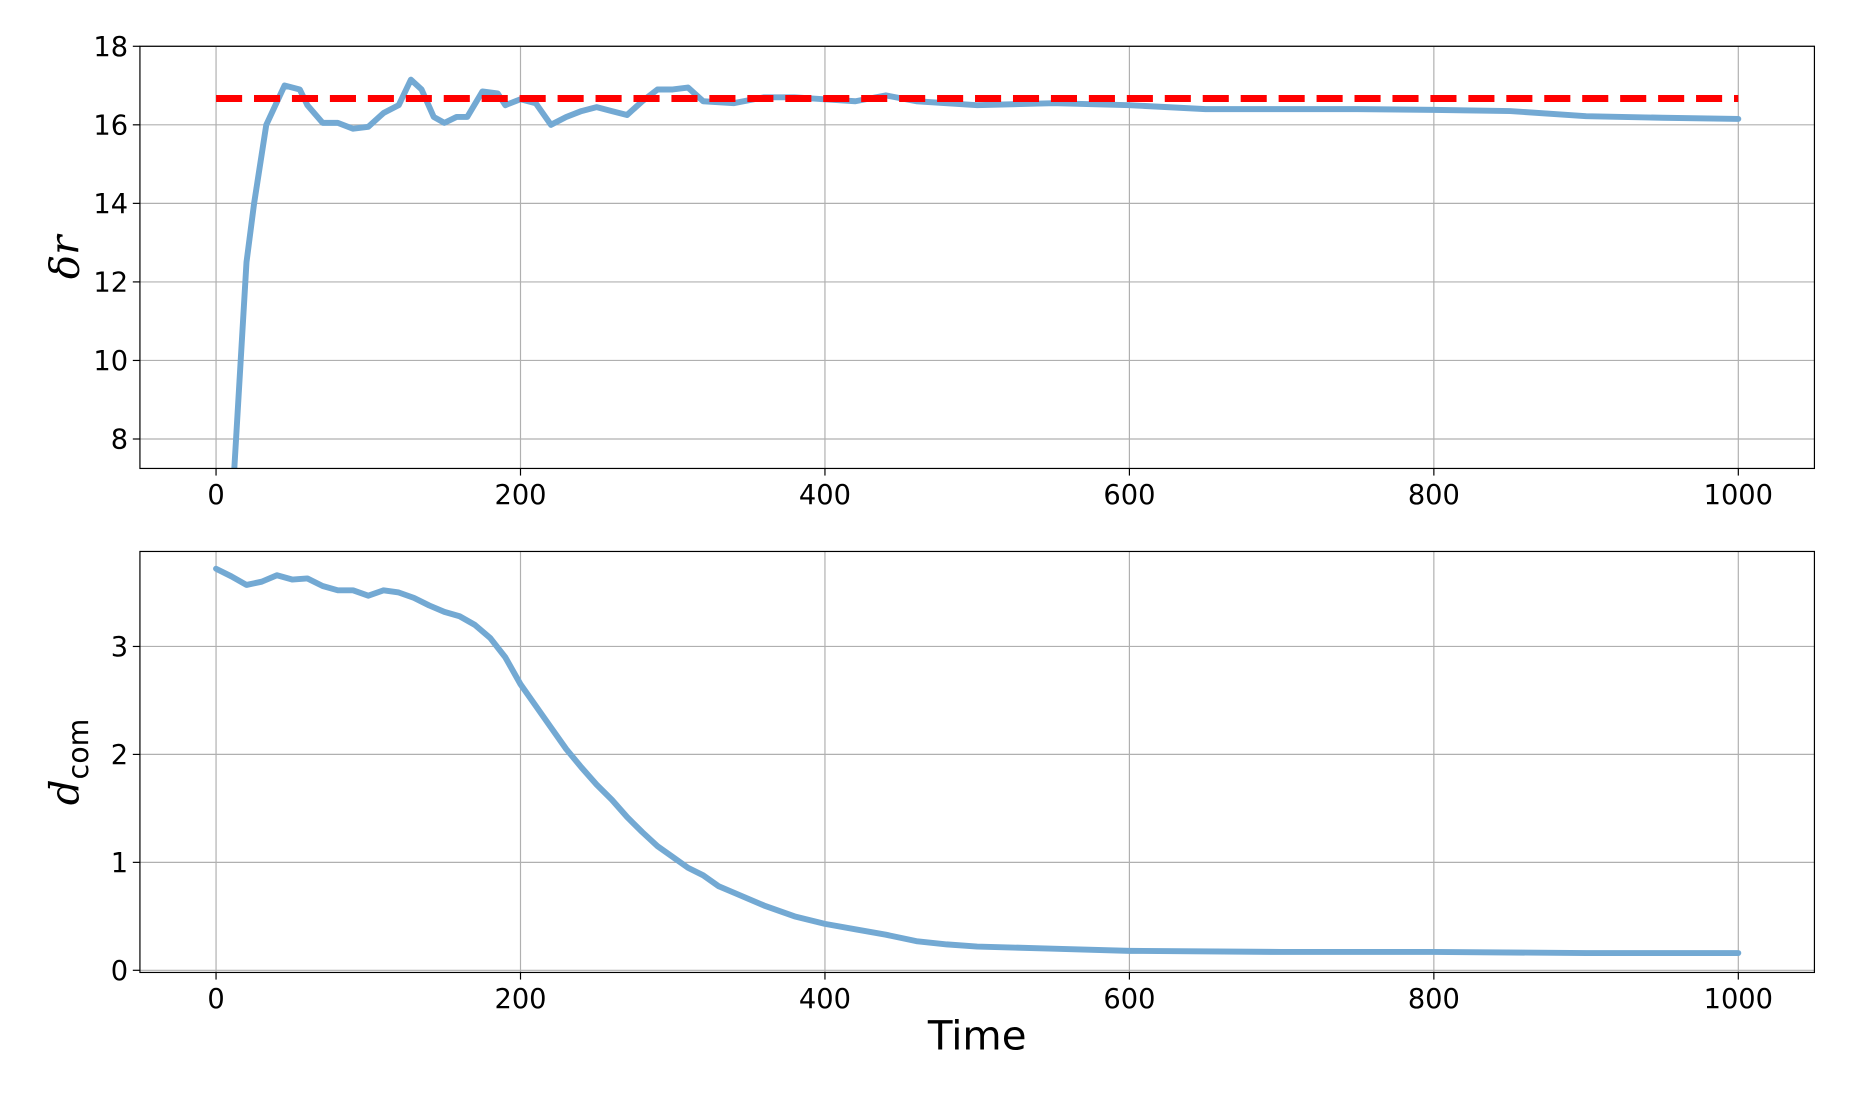  I want to click on y-tick-label: 10, so click(110, 361).